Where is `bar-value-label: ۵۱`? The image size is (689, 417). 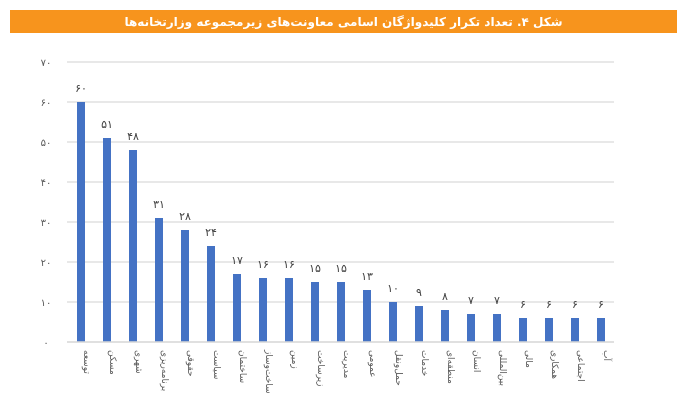 bar-value-label: ۵۱ is located at coordinates (107, 124).